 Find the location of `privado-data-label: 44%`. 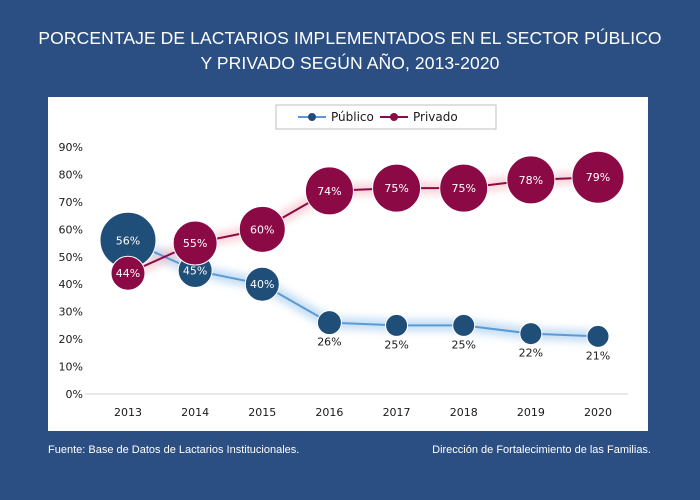

privado-data-label: 44% is located at coordinates (128, 273).